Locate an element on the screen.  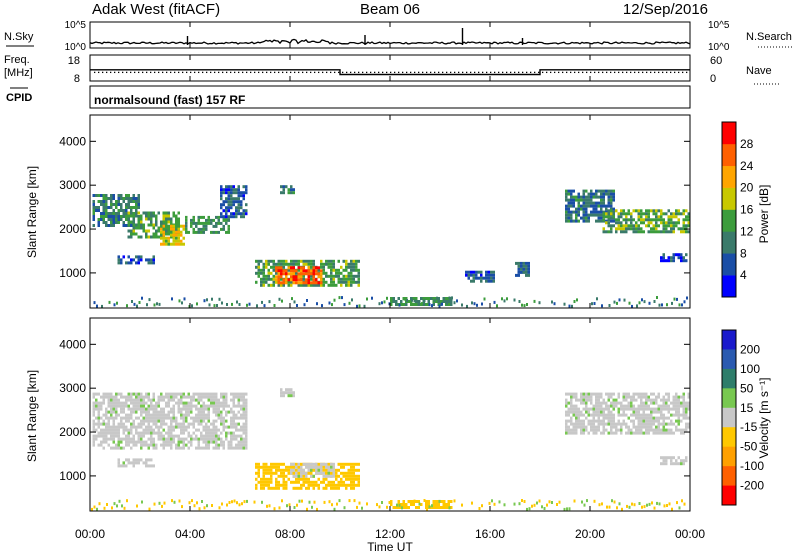
colorbar-segment is located at coordinates (729, 264).